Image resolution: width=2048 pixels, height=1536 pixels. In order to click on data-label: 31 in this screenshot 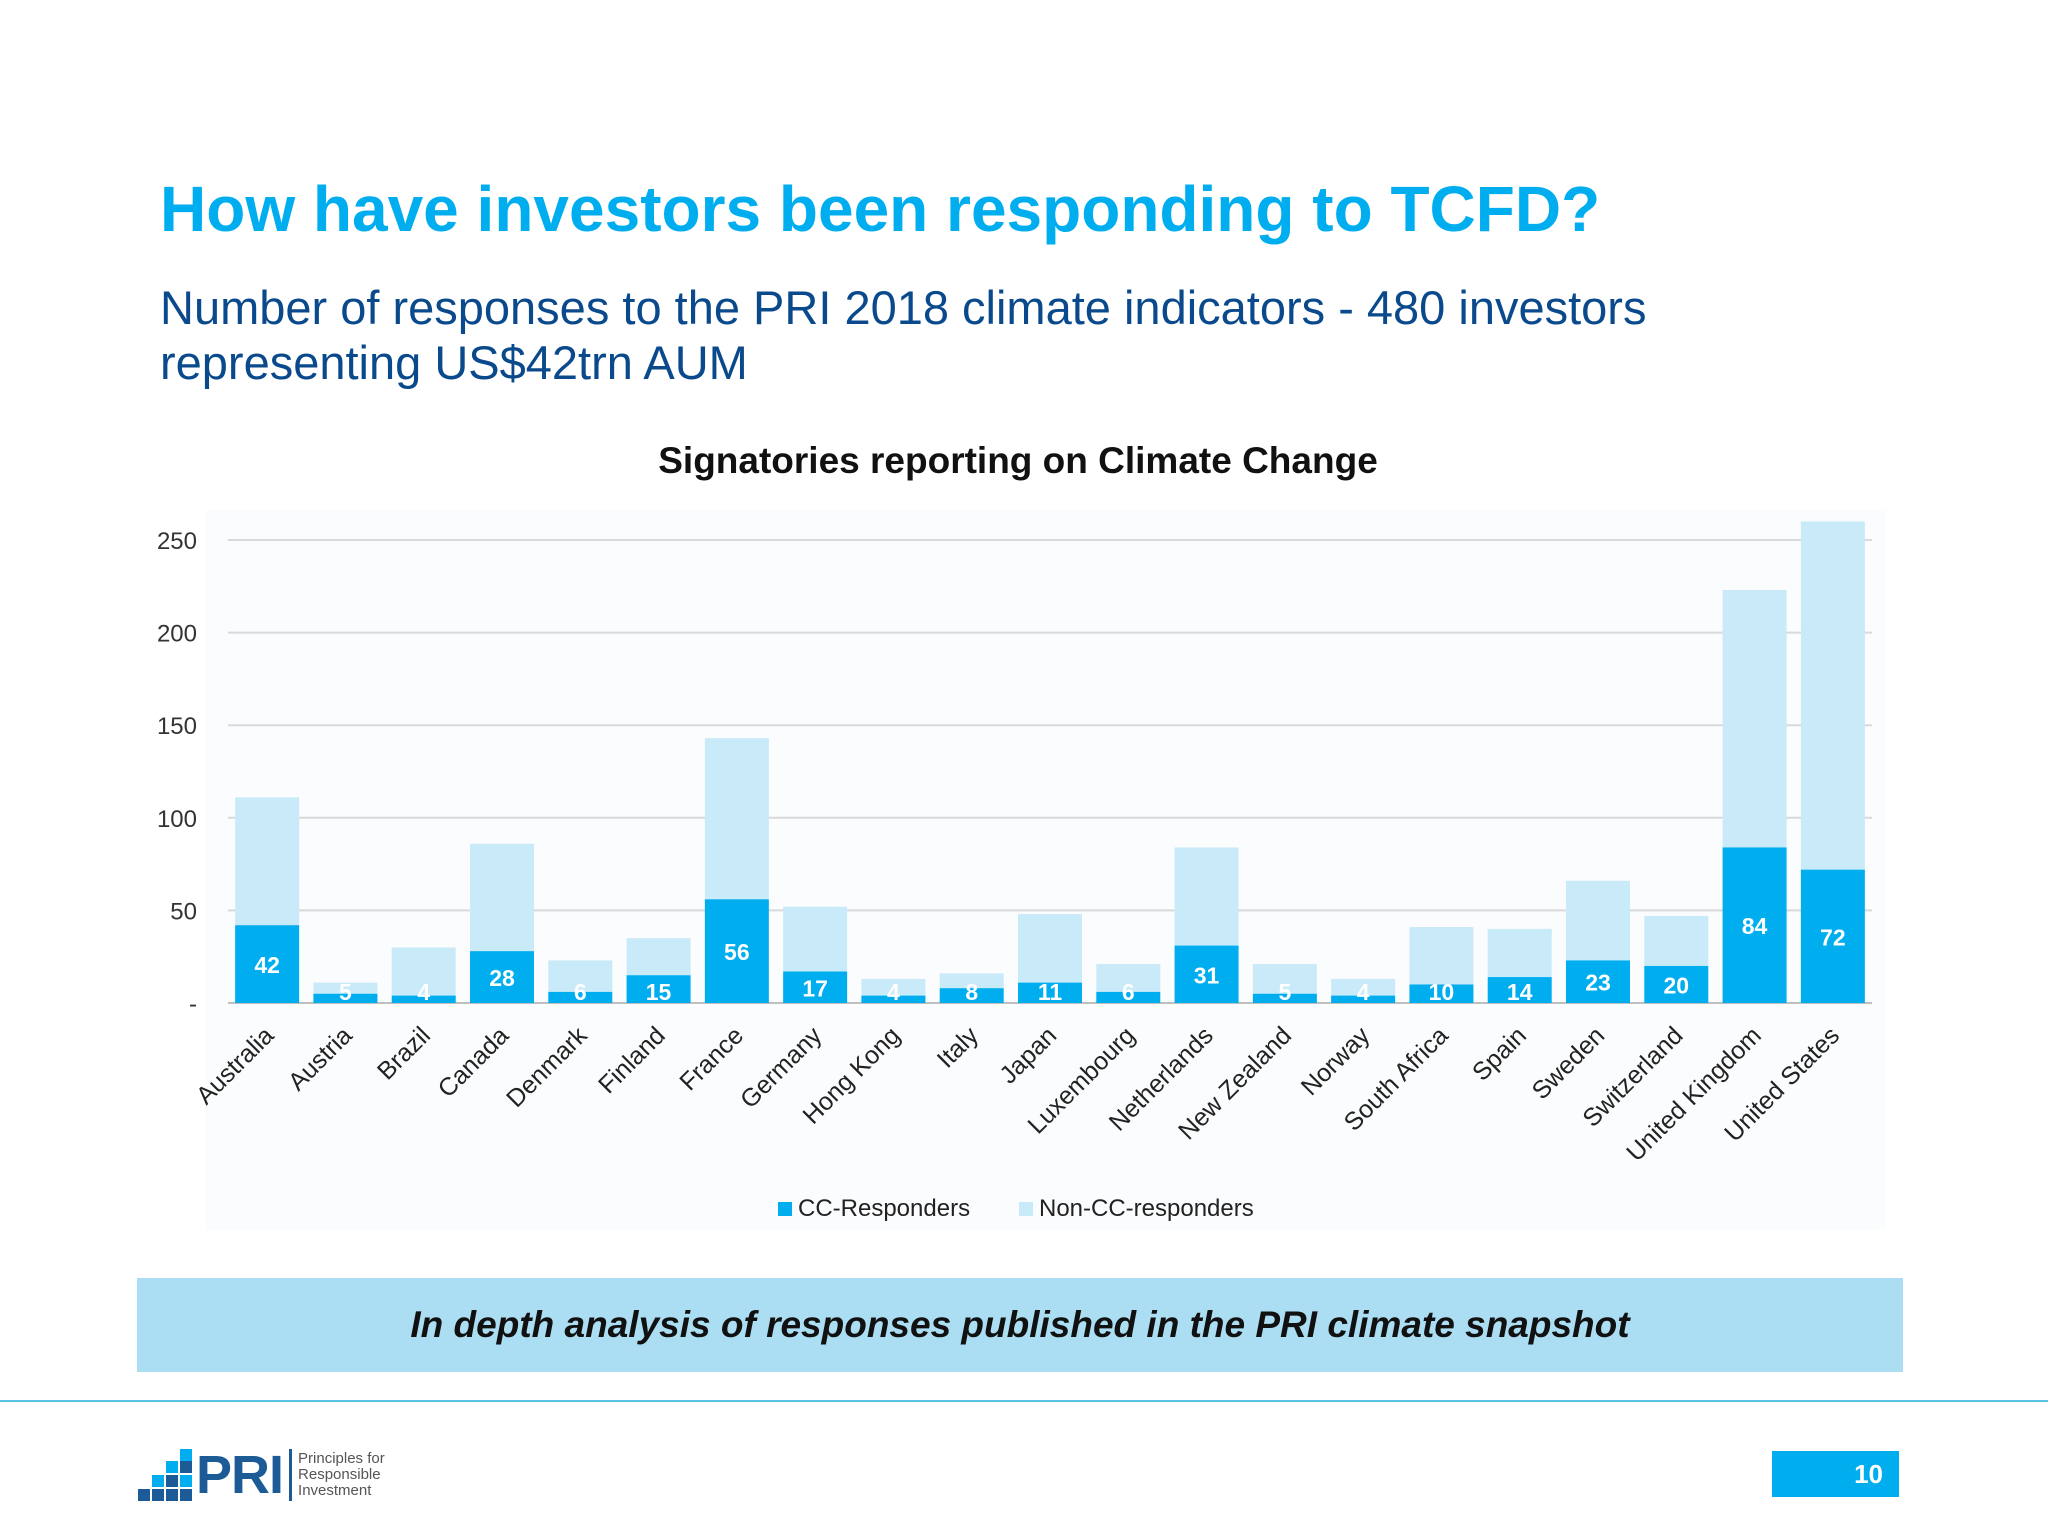, I will do `click(1207, 975)`.